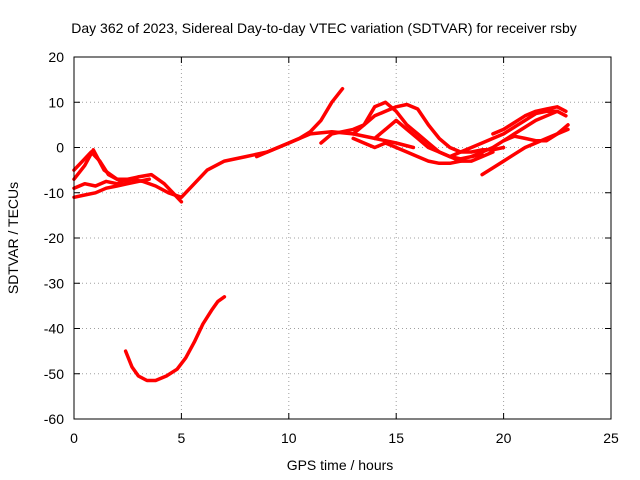  Describe the element at coordinates (54, 238) in the screenshot. I see `y-tick-label: -20` at that location.